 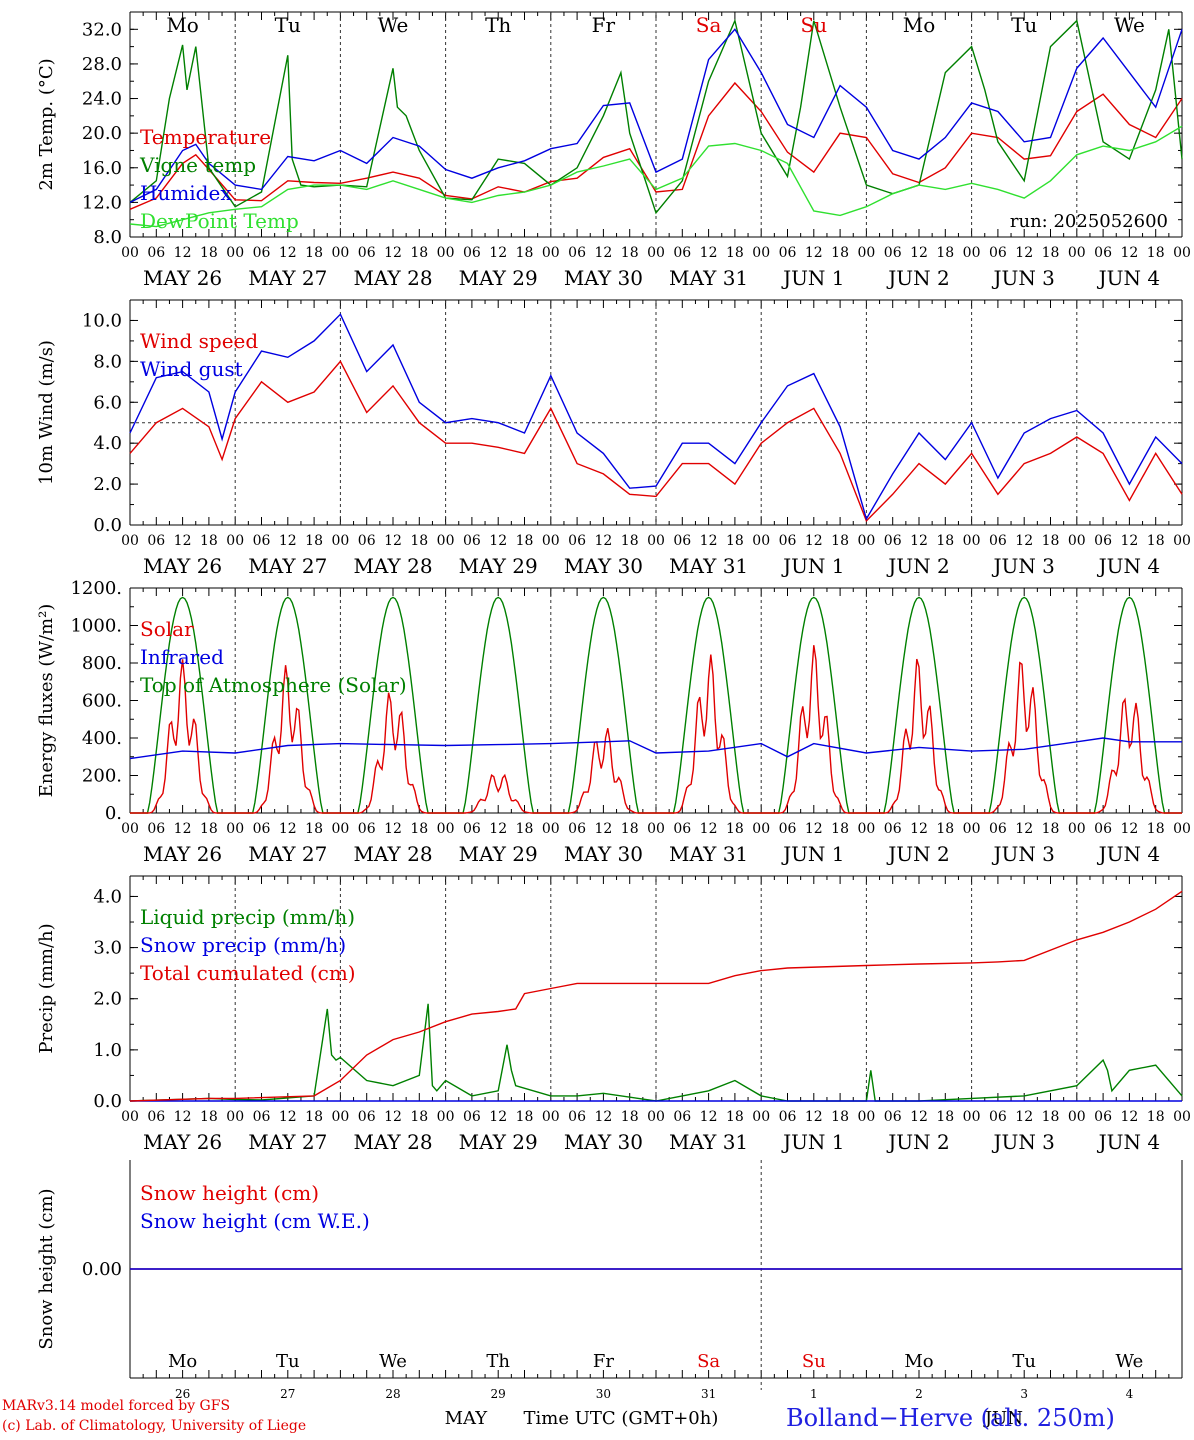 What do you see at coordinates (812, 566) in the screenshot?
I see `x-date-label: JUN 1` at bounding box center [812, 566].